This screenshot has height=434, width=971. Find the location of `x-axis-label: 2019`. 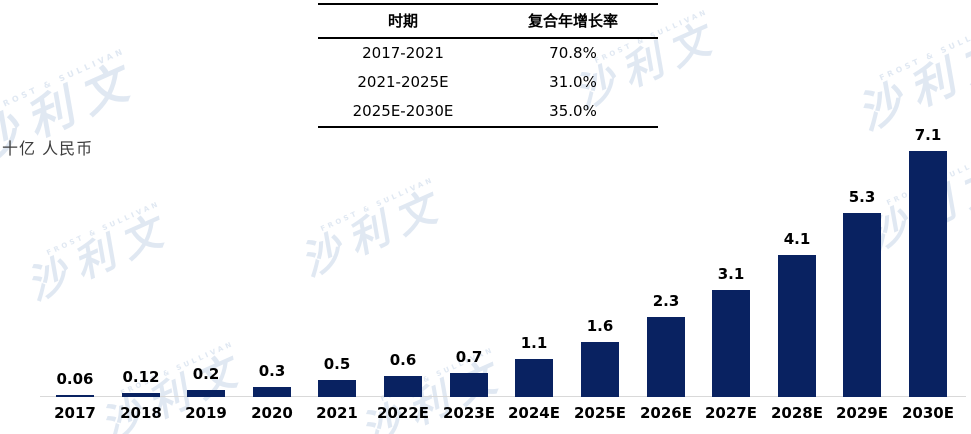

x-axis-label: 2019 is located at coordinates (206, 413).